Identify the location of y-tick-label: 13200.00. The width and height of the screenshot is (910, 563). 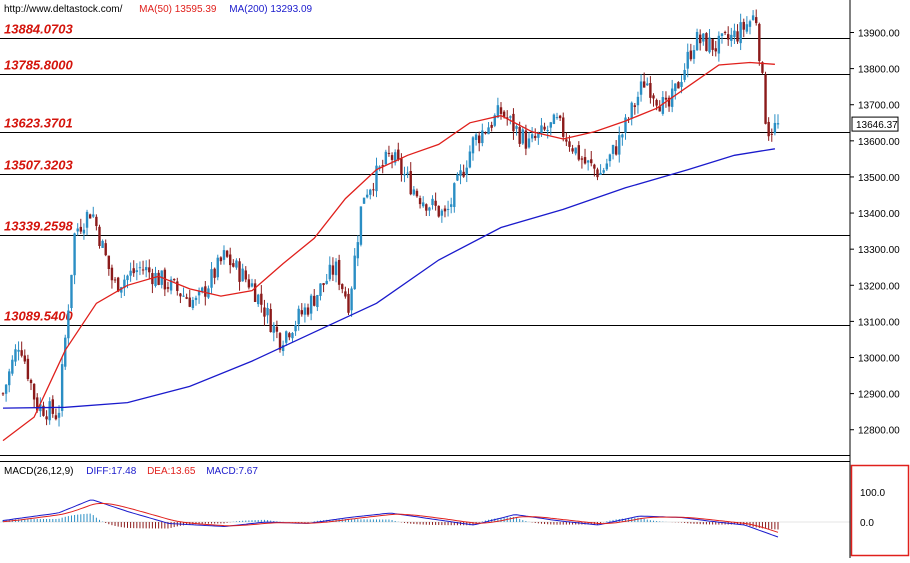
(879, 286).